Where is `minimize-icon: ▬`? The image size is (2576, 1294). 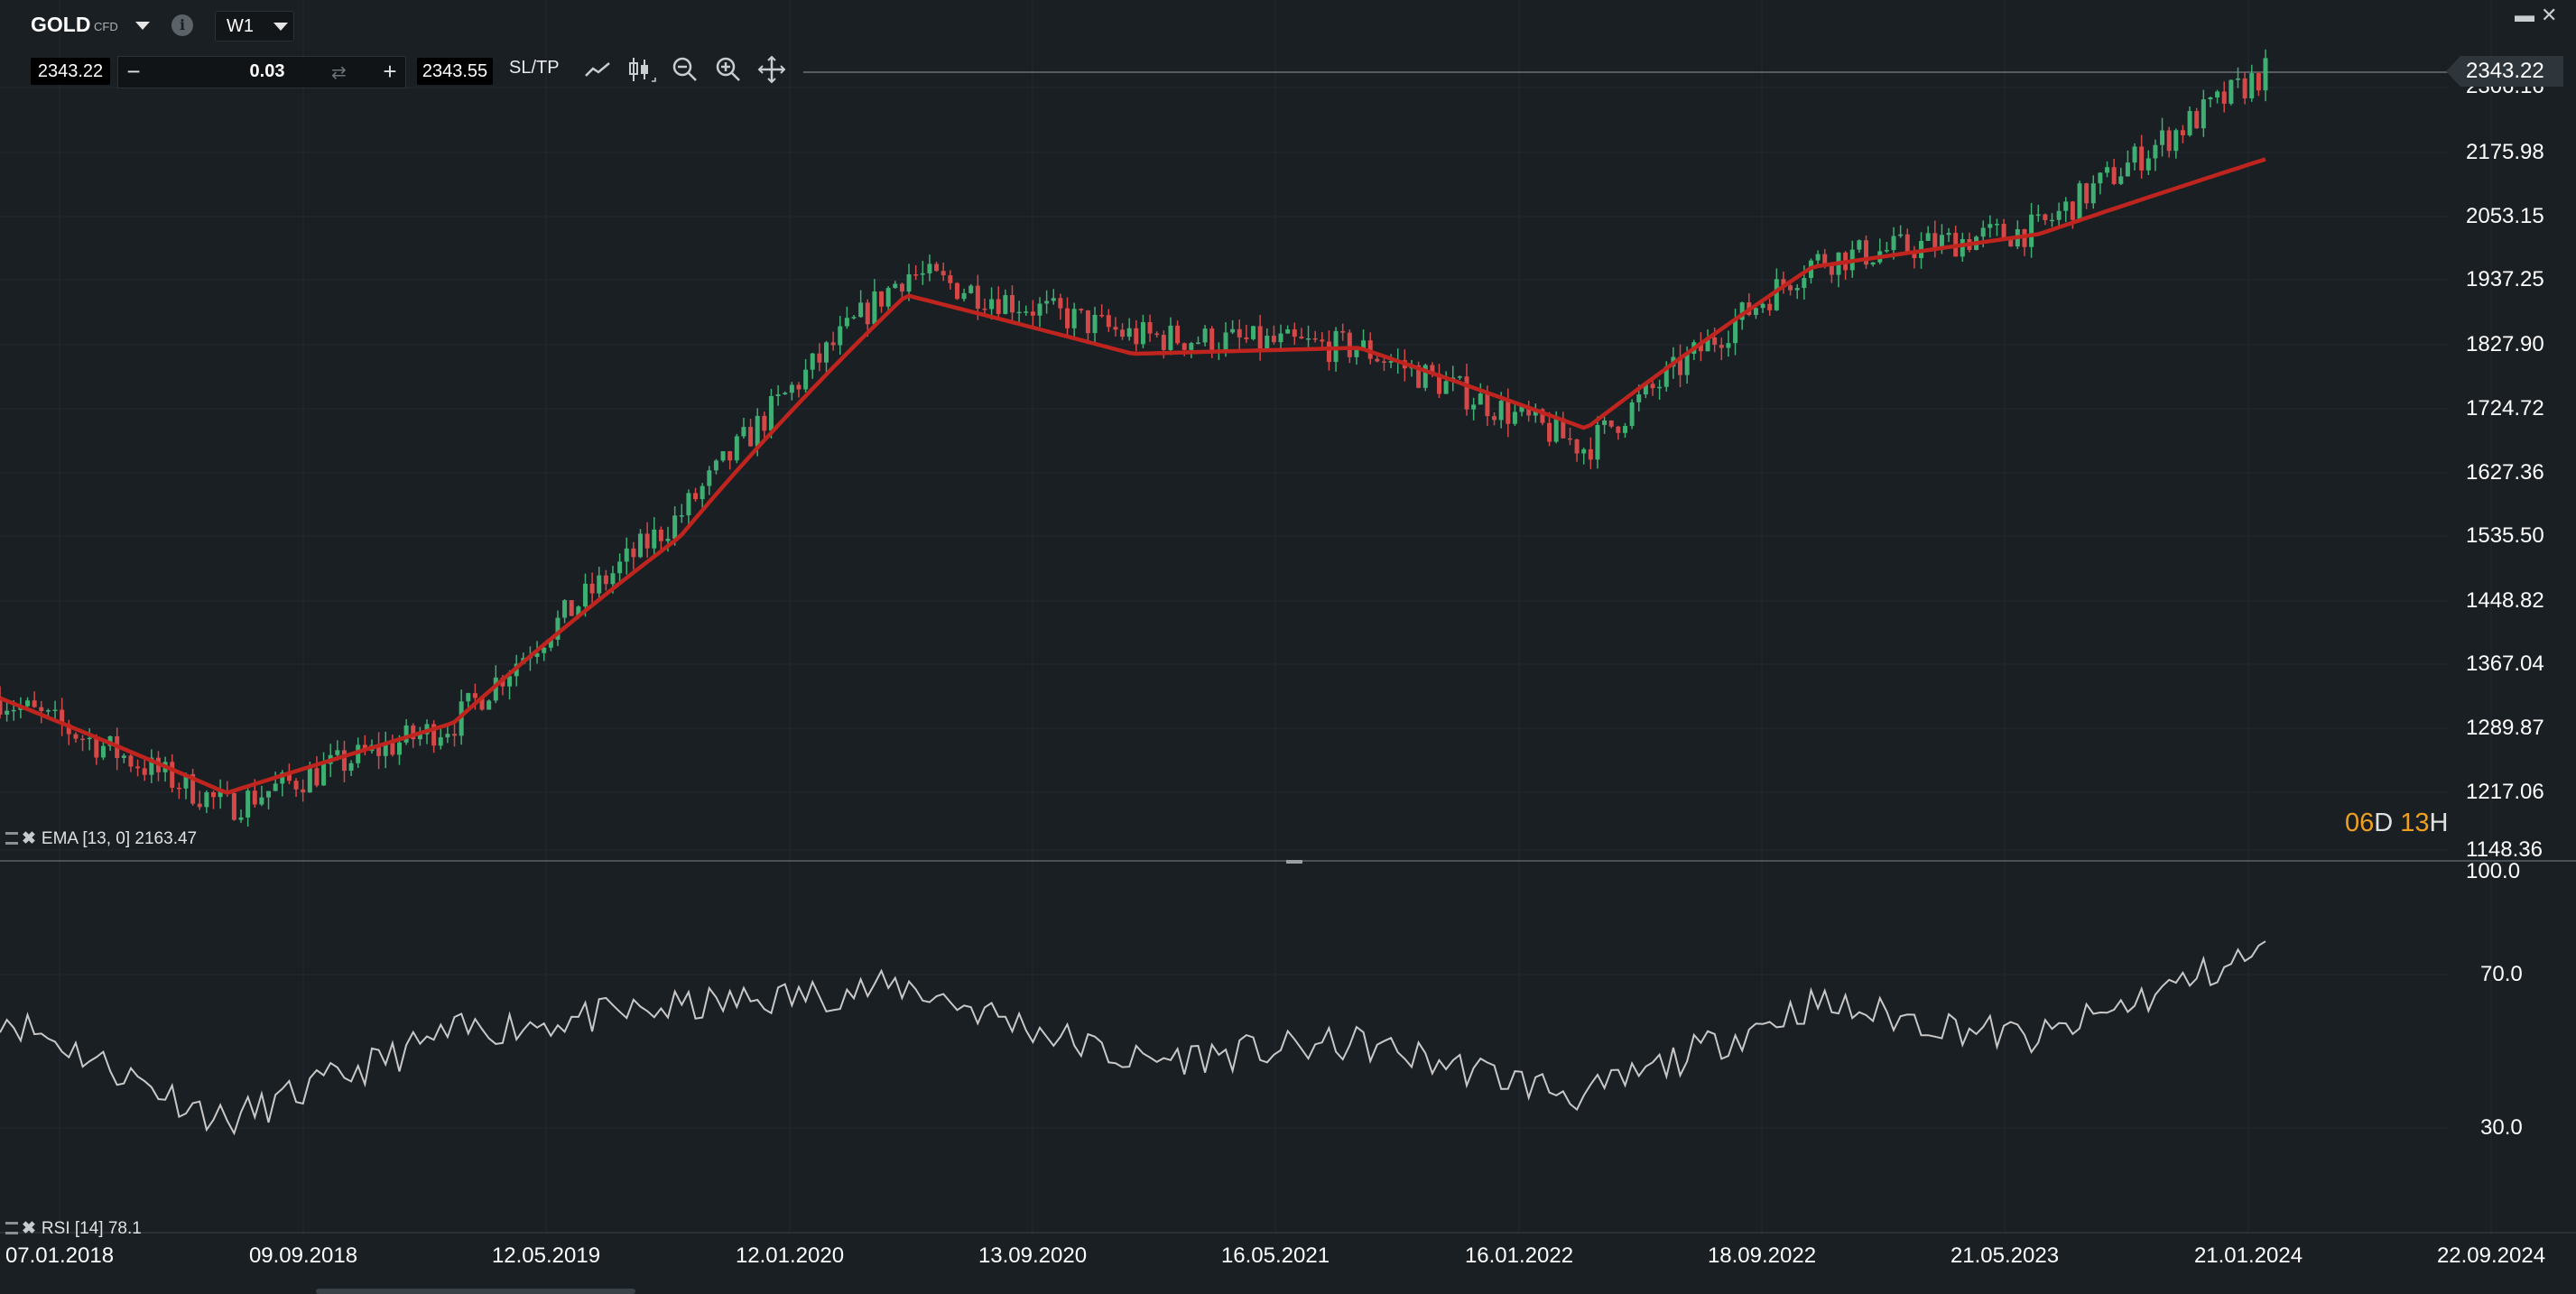 minimize-icon: ▬ is located at coordinates (2524, 15).